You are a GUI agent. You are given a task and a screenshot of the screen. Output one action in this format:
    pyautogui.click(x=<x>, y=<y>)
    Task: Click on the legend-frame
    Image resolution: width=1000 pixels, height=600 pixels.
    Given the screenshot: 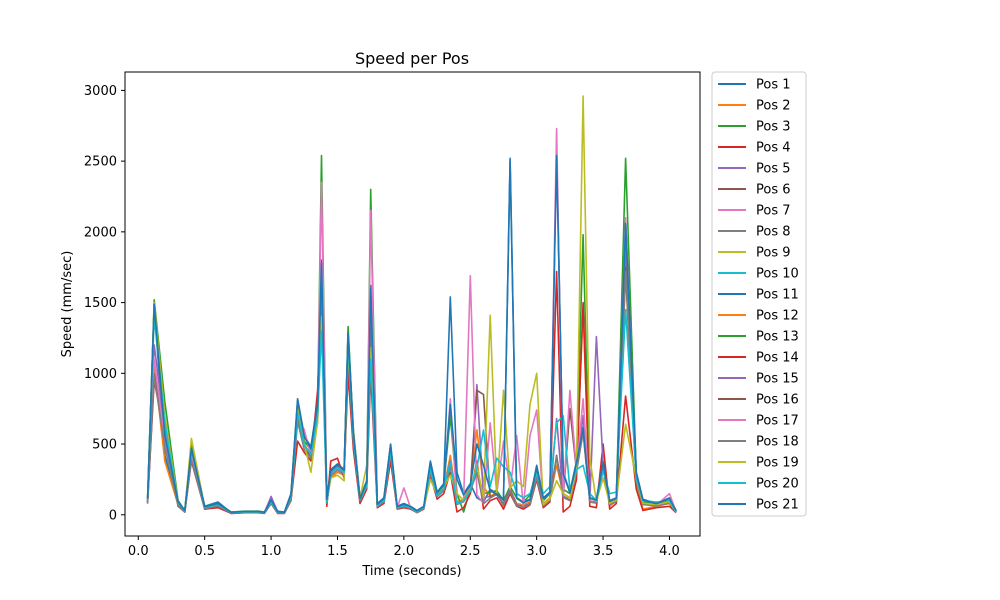 What is the action you would take?
    pyautogui.click(x=759, y=294)
    